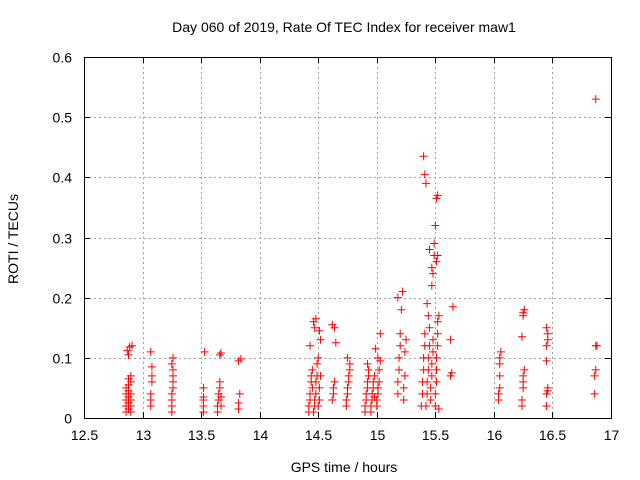 This screenshot has width=640, height=480. I want to click on y-tick-labels: 0 0.1 0.2 0.3 0.4 0.5 0.6, so click(63, 238).